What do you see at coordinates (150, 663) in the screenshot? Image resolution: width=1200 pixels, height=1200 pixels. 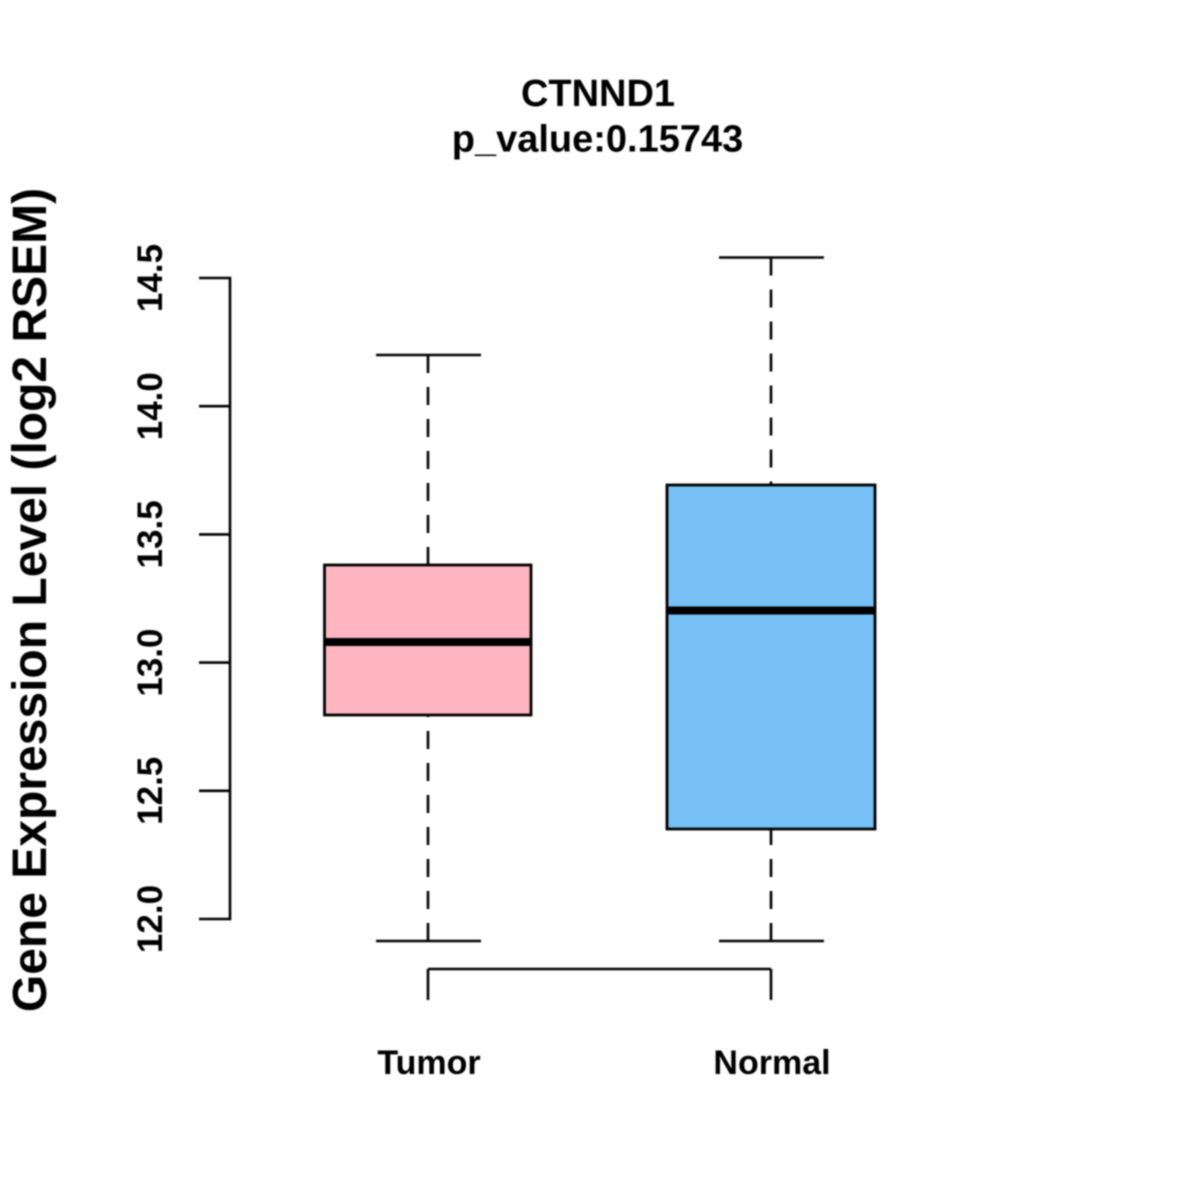 I see `svg-text: 13.0` at bounding box center [150, 663].